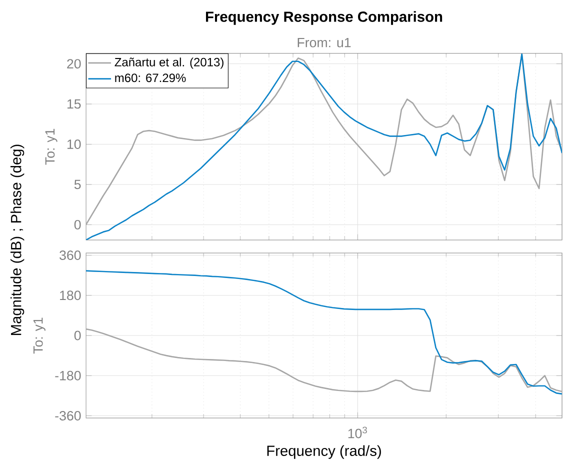 Image resolution: width=563 pixels, height=471 pixels. Describe the element at coordinates (357, 432) in the screenshot. I see `text: 10$^{3}$` at that location.